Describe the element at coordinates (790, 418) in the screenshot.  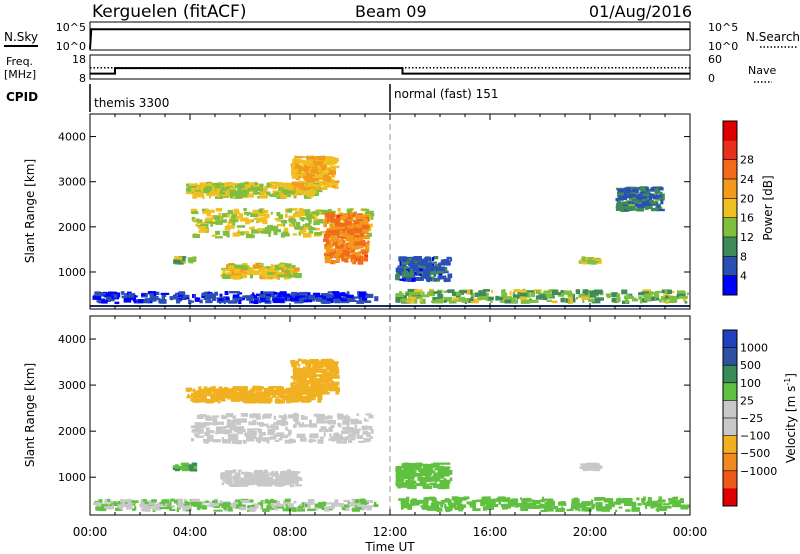
I see `velocity-colorbar-label: Velocity [m s-1]` at that location.